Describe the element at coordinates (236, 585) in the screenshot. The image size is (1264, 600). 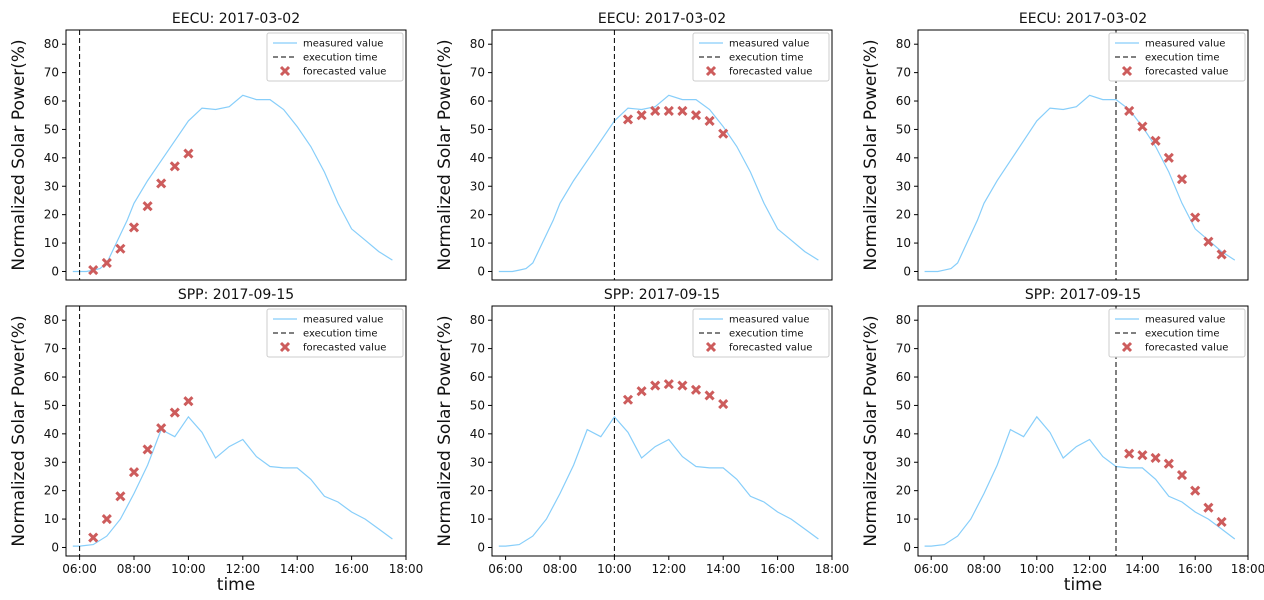
I see `x-axis-label: time` at that location.